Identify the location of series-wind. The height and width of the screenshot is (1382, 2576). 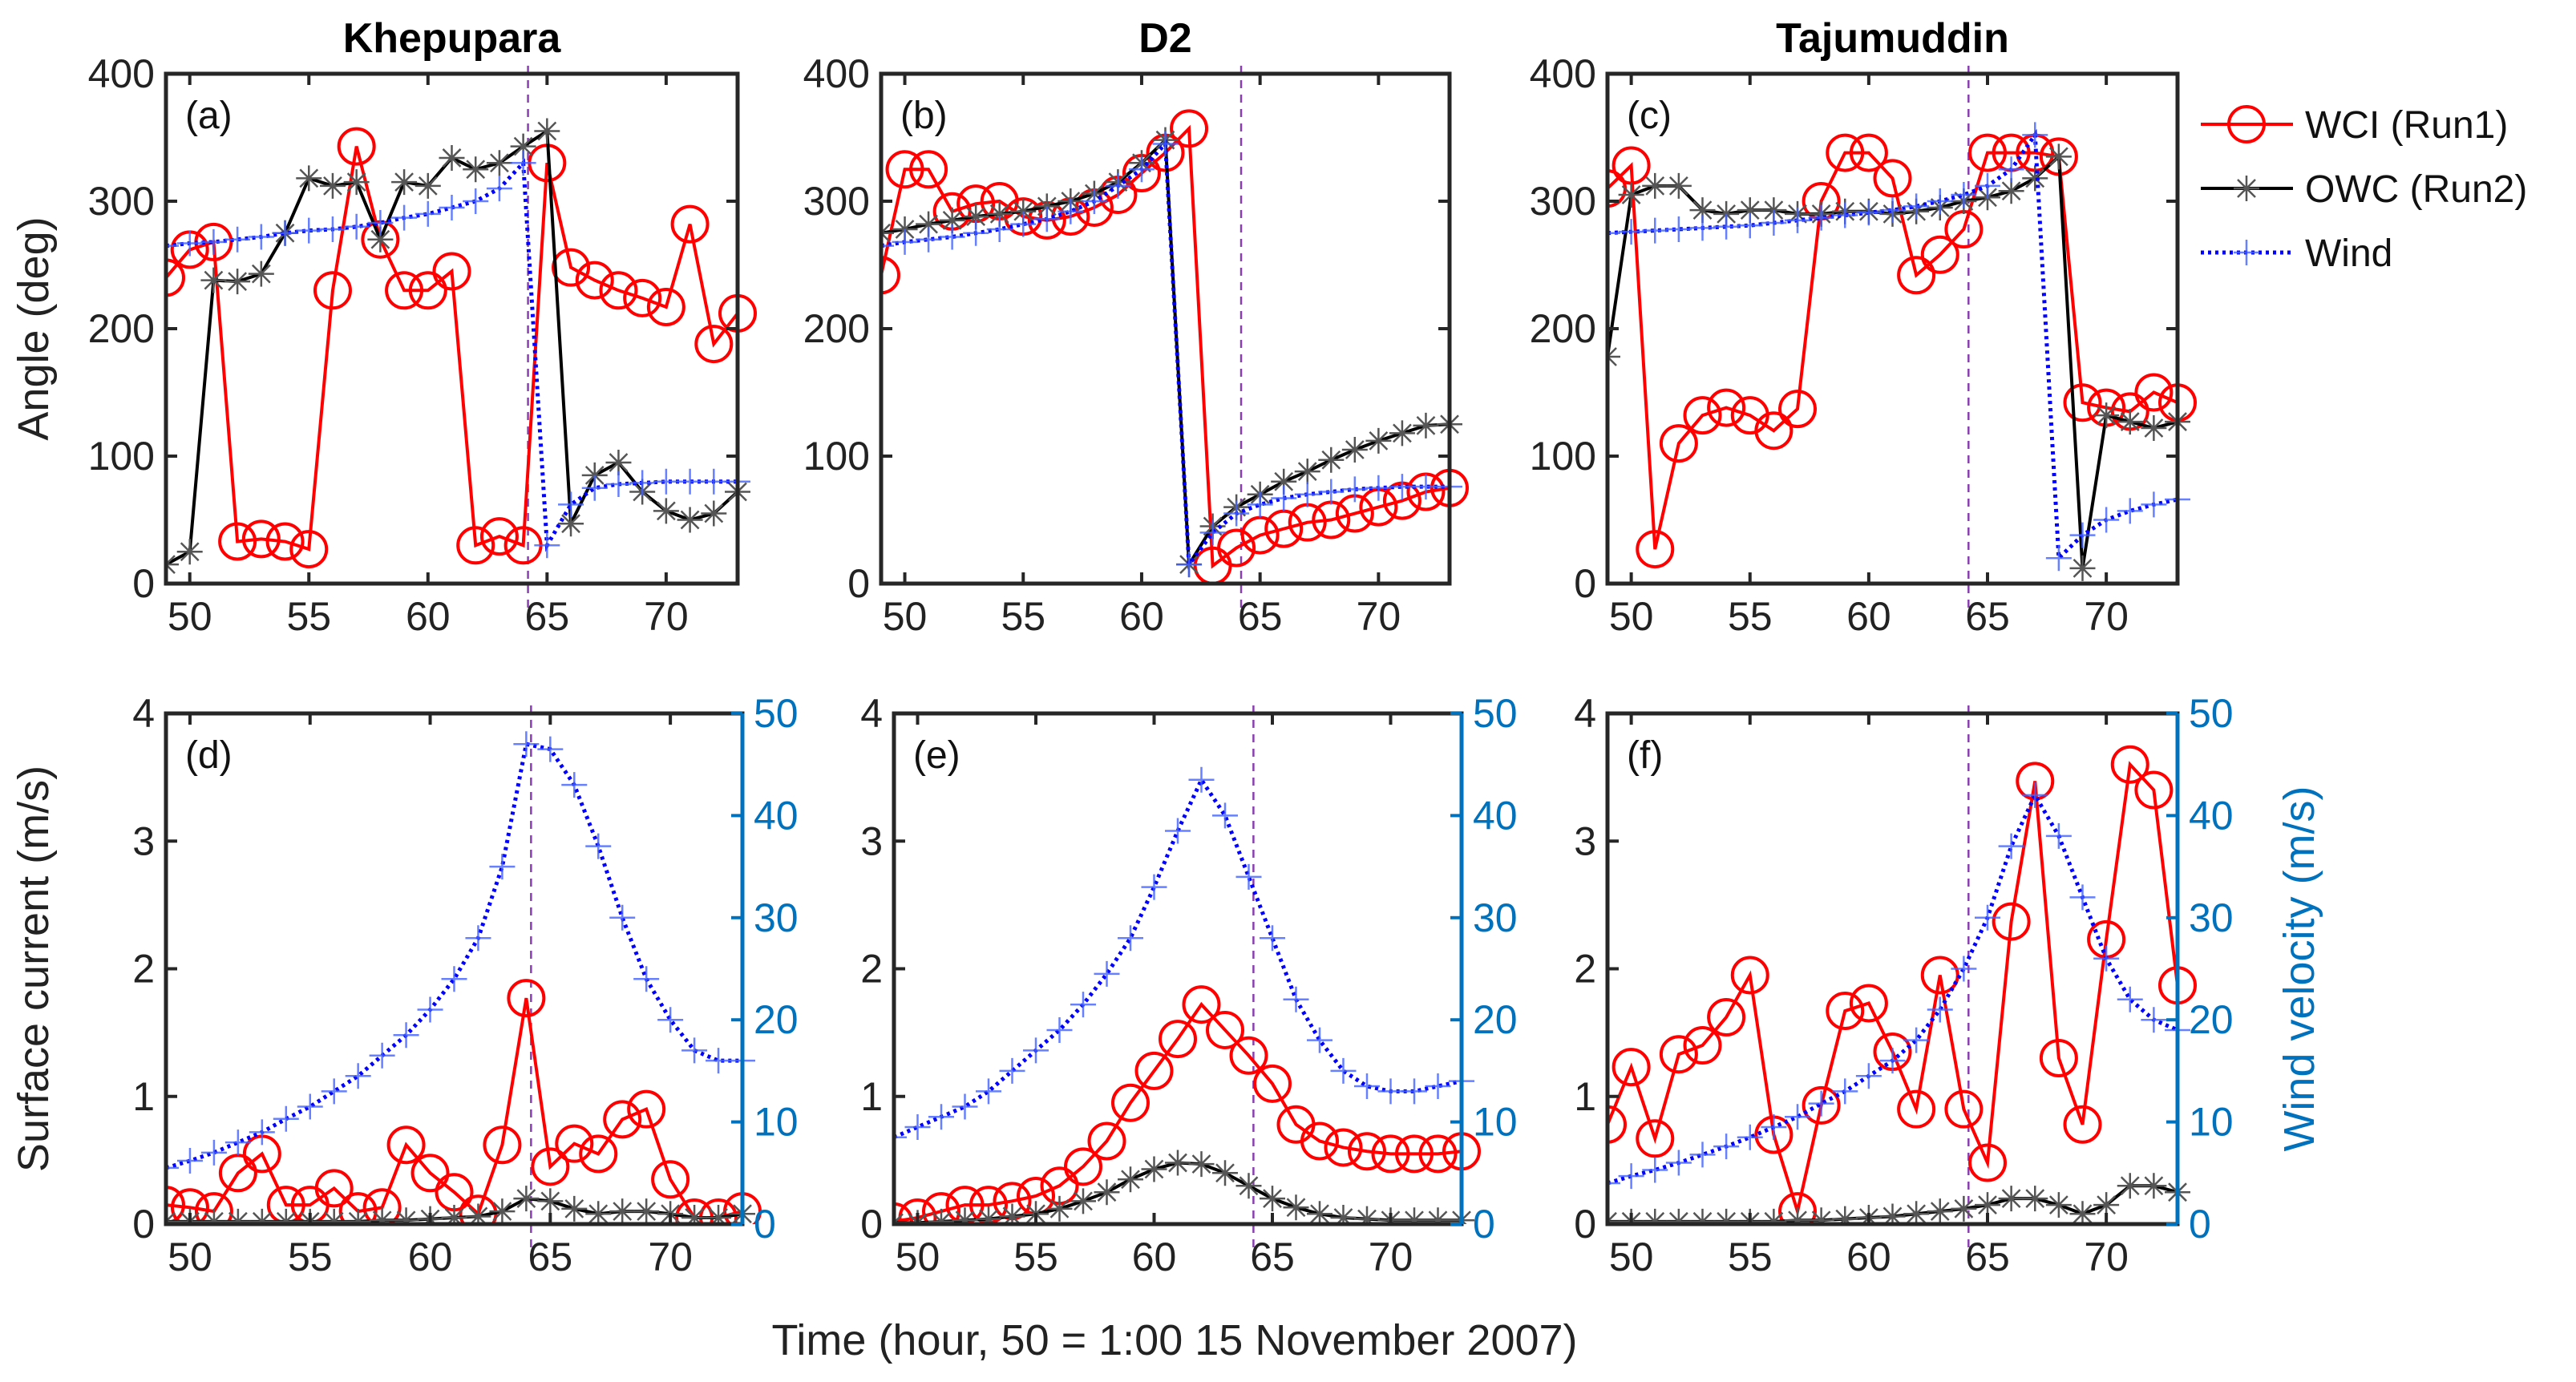
(1898, 989).